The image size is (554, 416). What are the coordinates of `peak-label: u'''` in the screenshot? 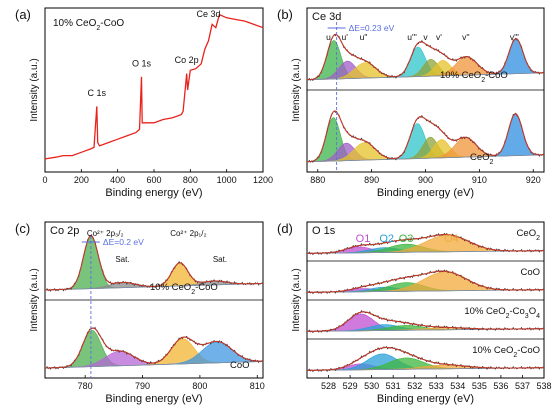 It's located at (412, 37).